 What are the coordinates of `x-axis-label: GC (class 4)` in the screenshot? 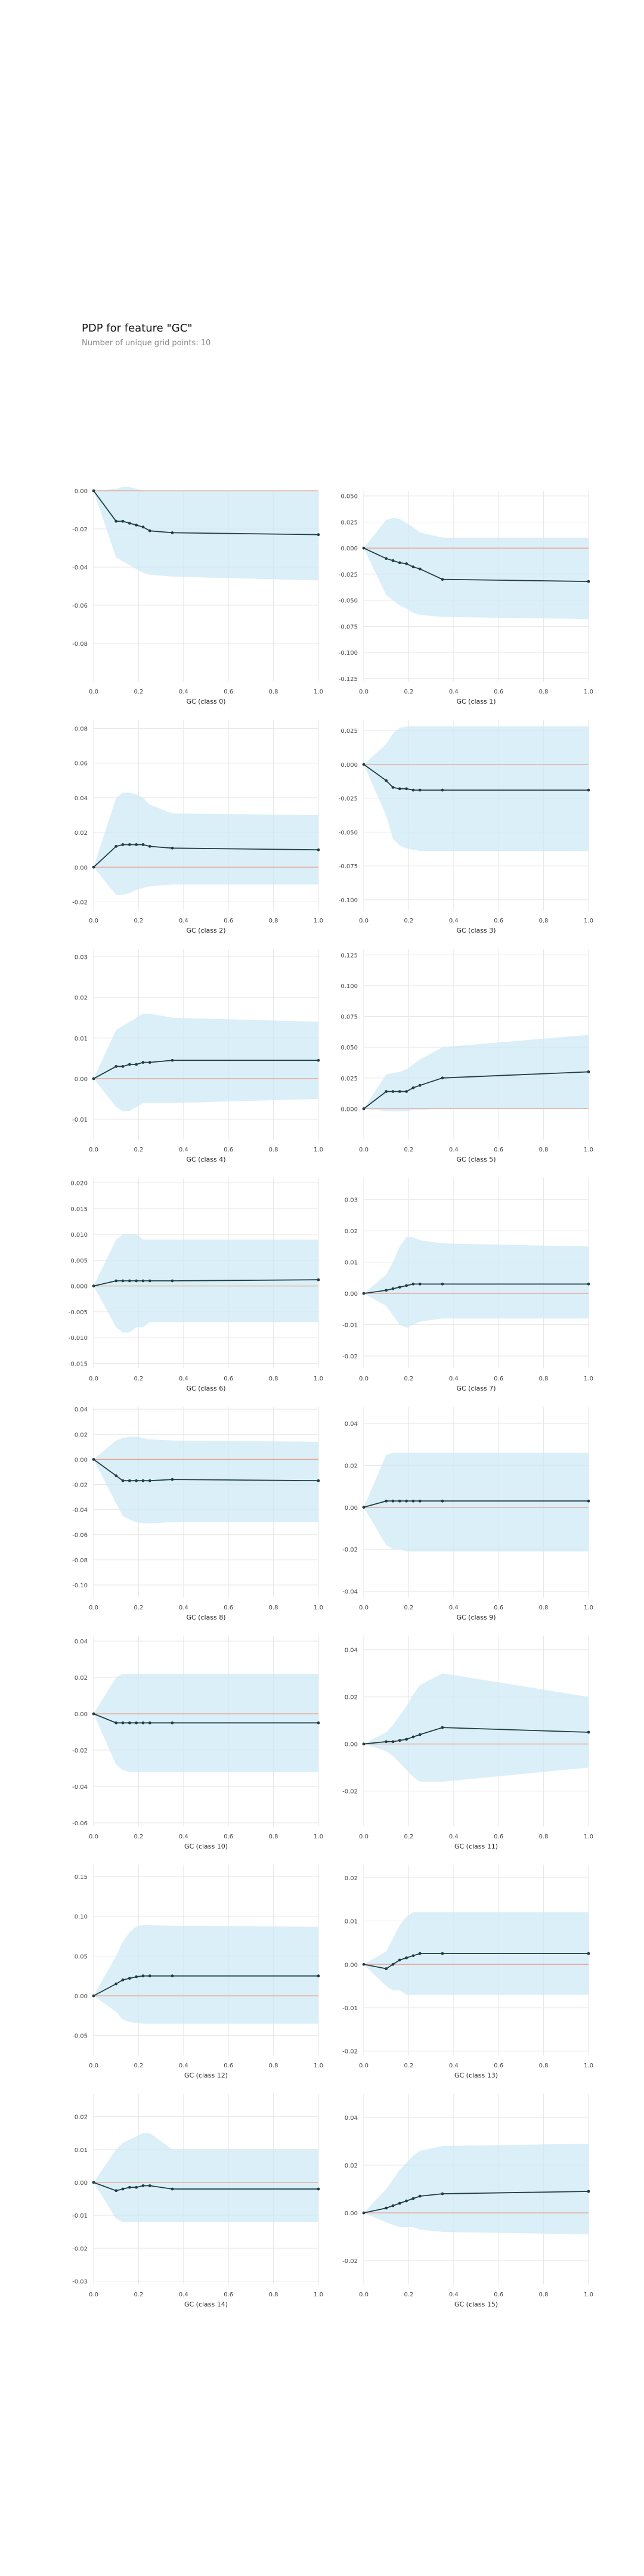 It's located at (206, 1159).